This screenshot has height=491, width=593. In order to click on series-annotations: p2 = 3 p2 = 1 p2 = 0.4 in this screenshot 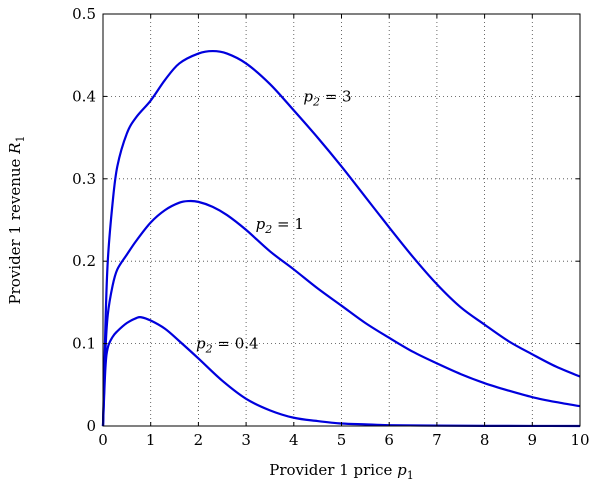, I will do `click(274, 221)`.